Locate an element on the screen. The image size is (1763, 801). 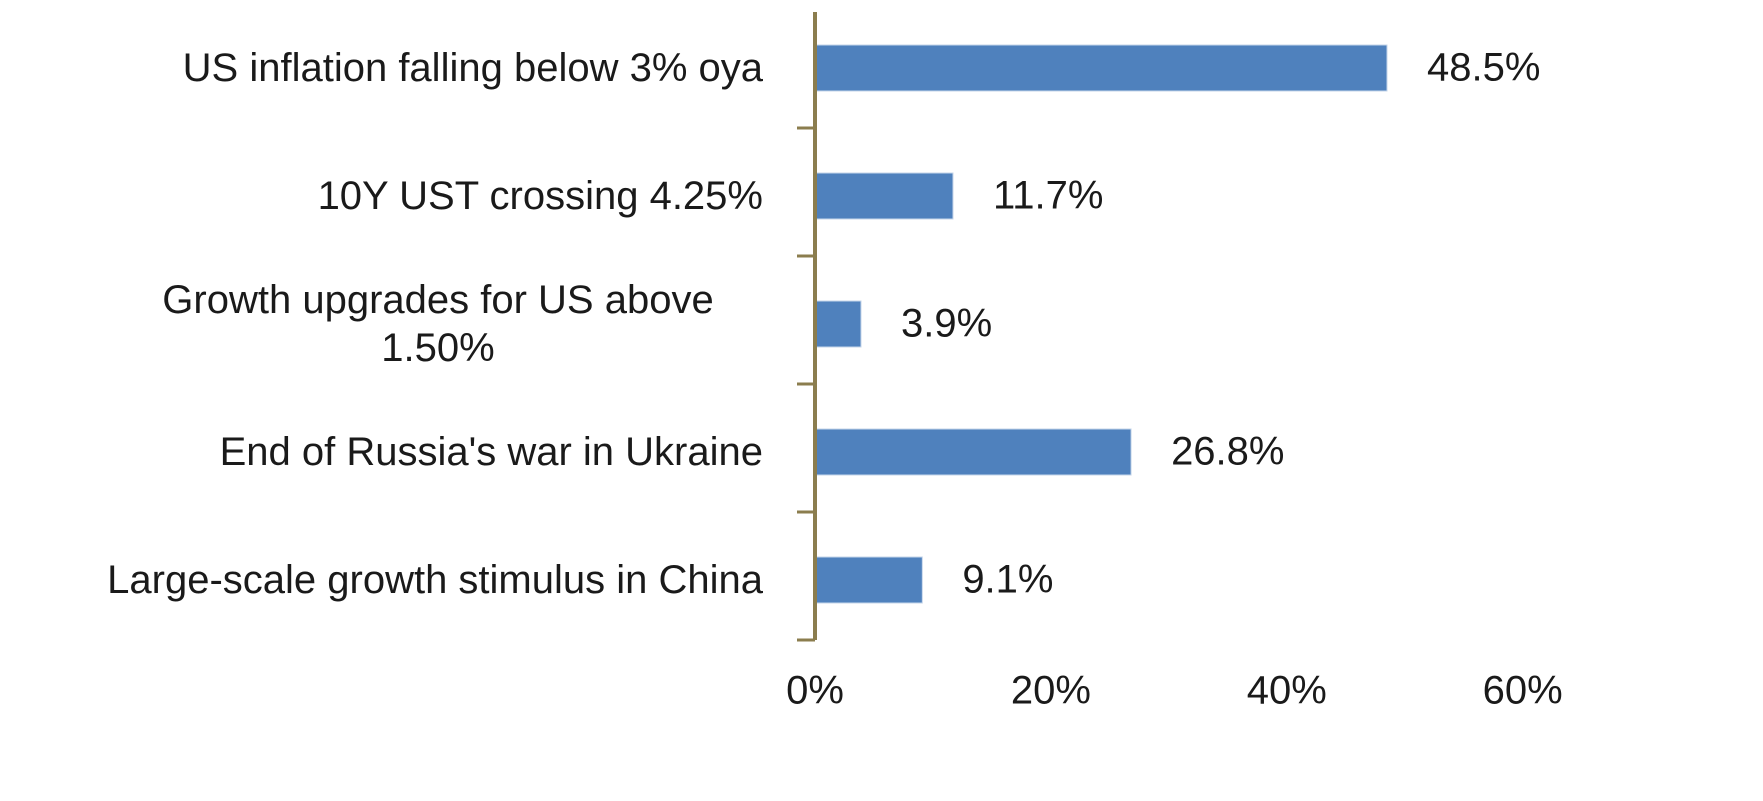
category-label: 10Y UST crossing 4.25% is located at coordinates (540, 196).